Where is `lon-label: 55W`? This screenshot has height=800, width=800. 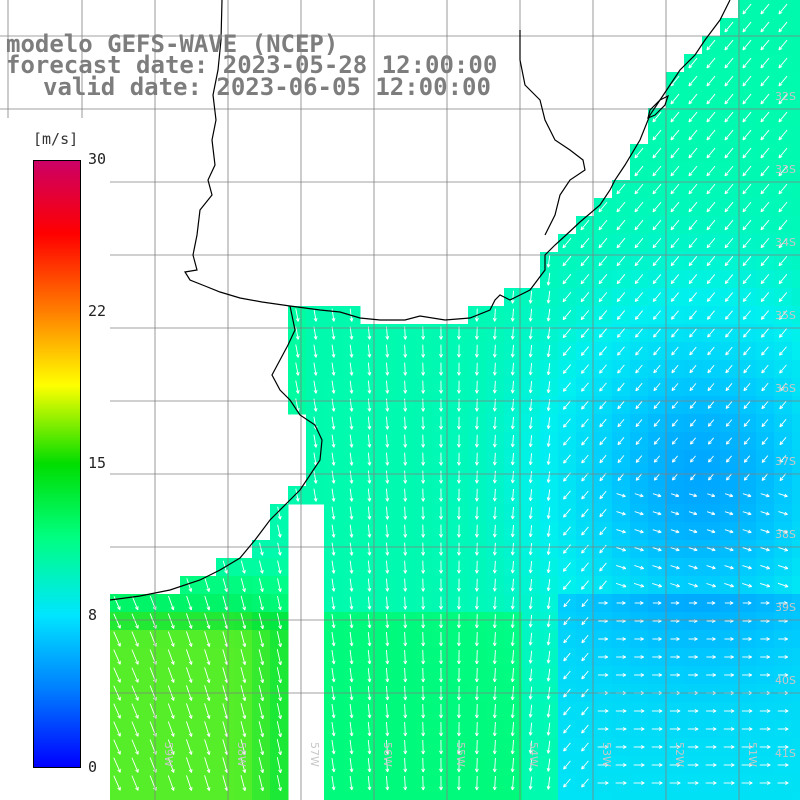 lon-label: 55W is located at coordinates (460, 754).